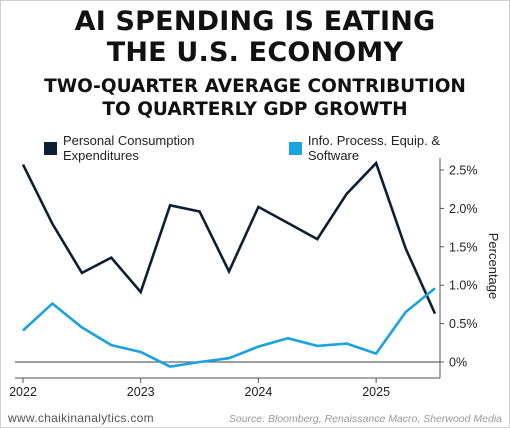 The image size is (510, 428). I want to click on legend-swatch-info-equip, so click(295, 148).